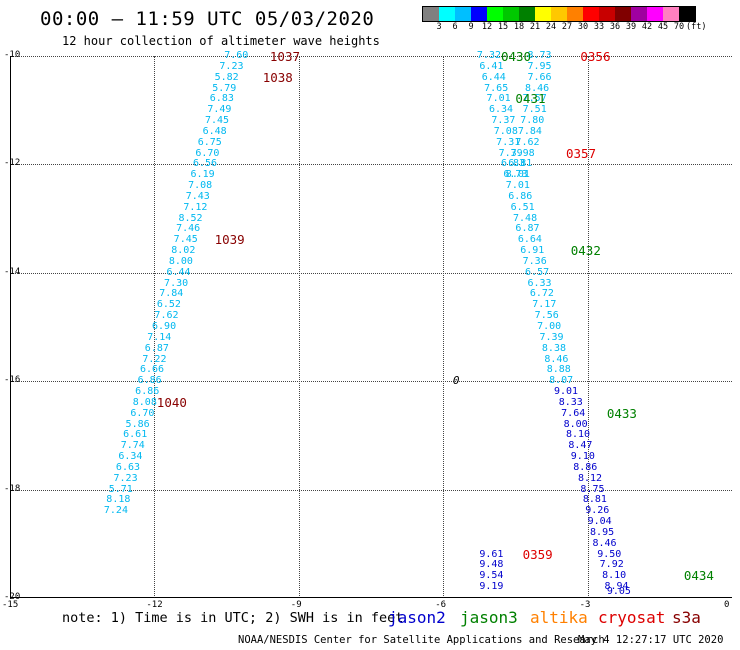 The width and height of the screenshot is (740, 650). What do you see at coordinates (183, 251) in the screenshot?
I see `swh-value-label: 8.02` at bounding box center [183, 251].